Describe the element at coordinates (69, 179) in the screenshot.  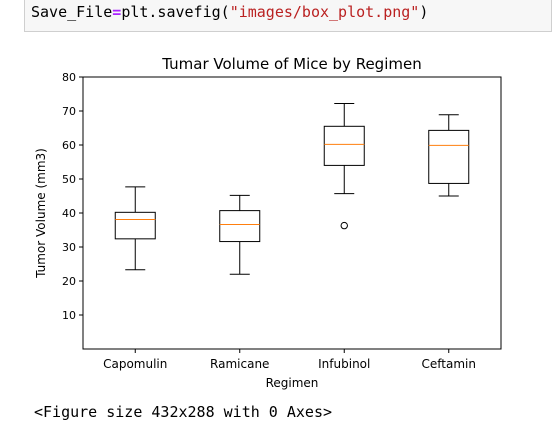
I see `y-tick-label: 50` at that location.